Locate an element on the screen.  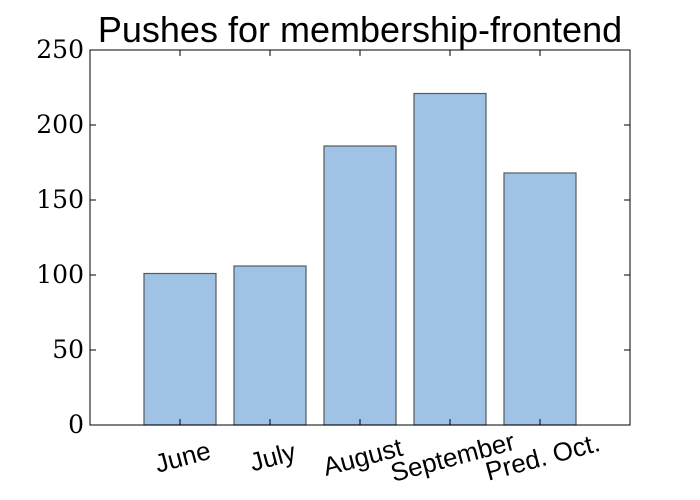
y-tick-label: 50 is located at coordinates (68, 349).